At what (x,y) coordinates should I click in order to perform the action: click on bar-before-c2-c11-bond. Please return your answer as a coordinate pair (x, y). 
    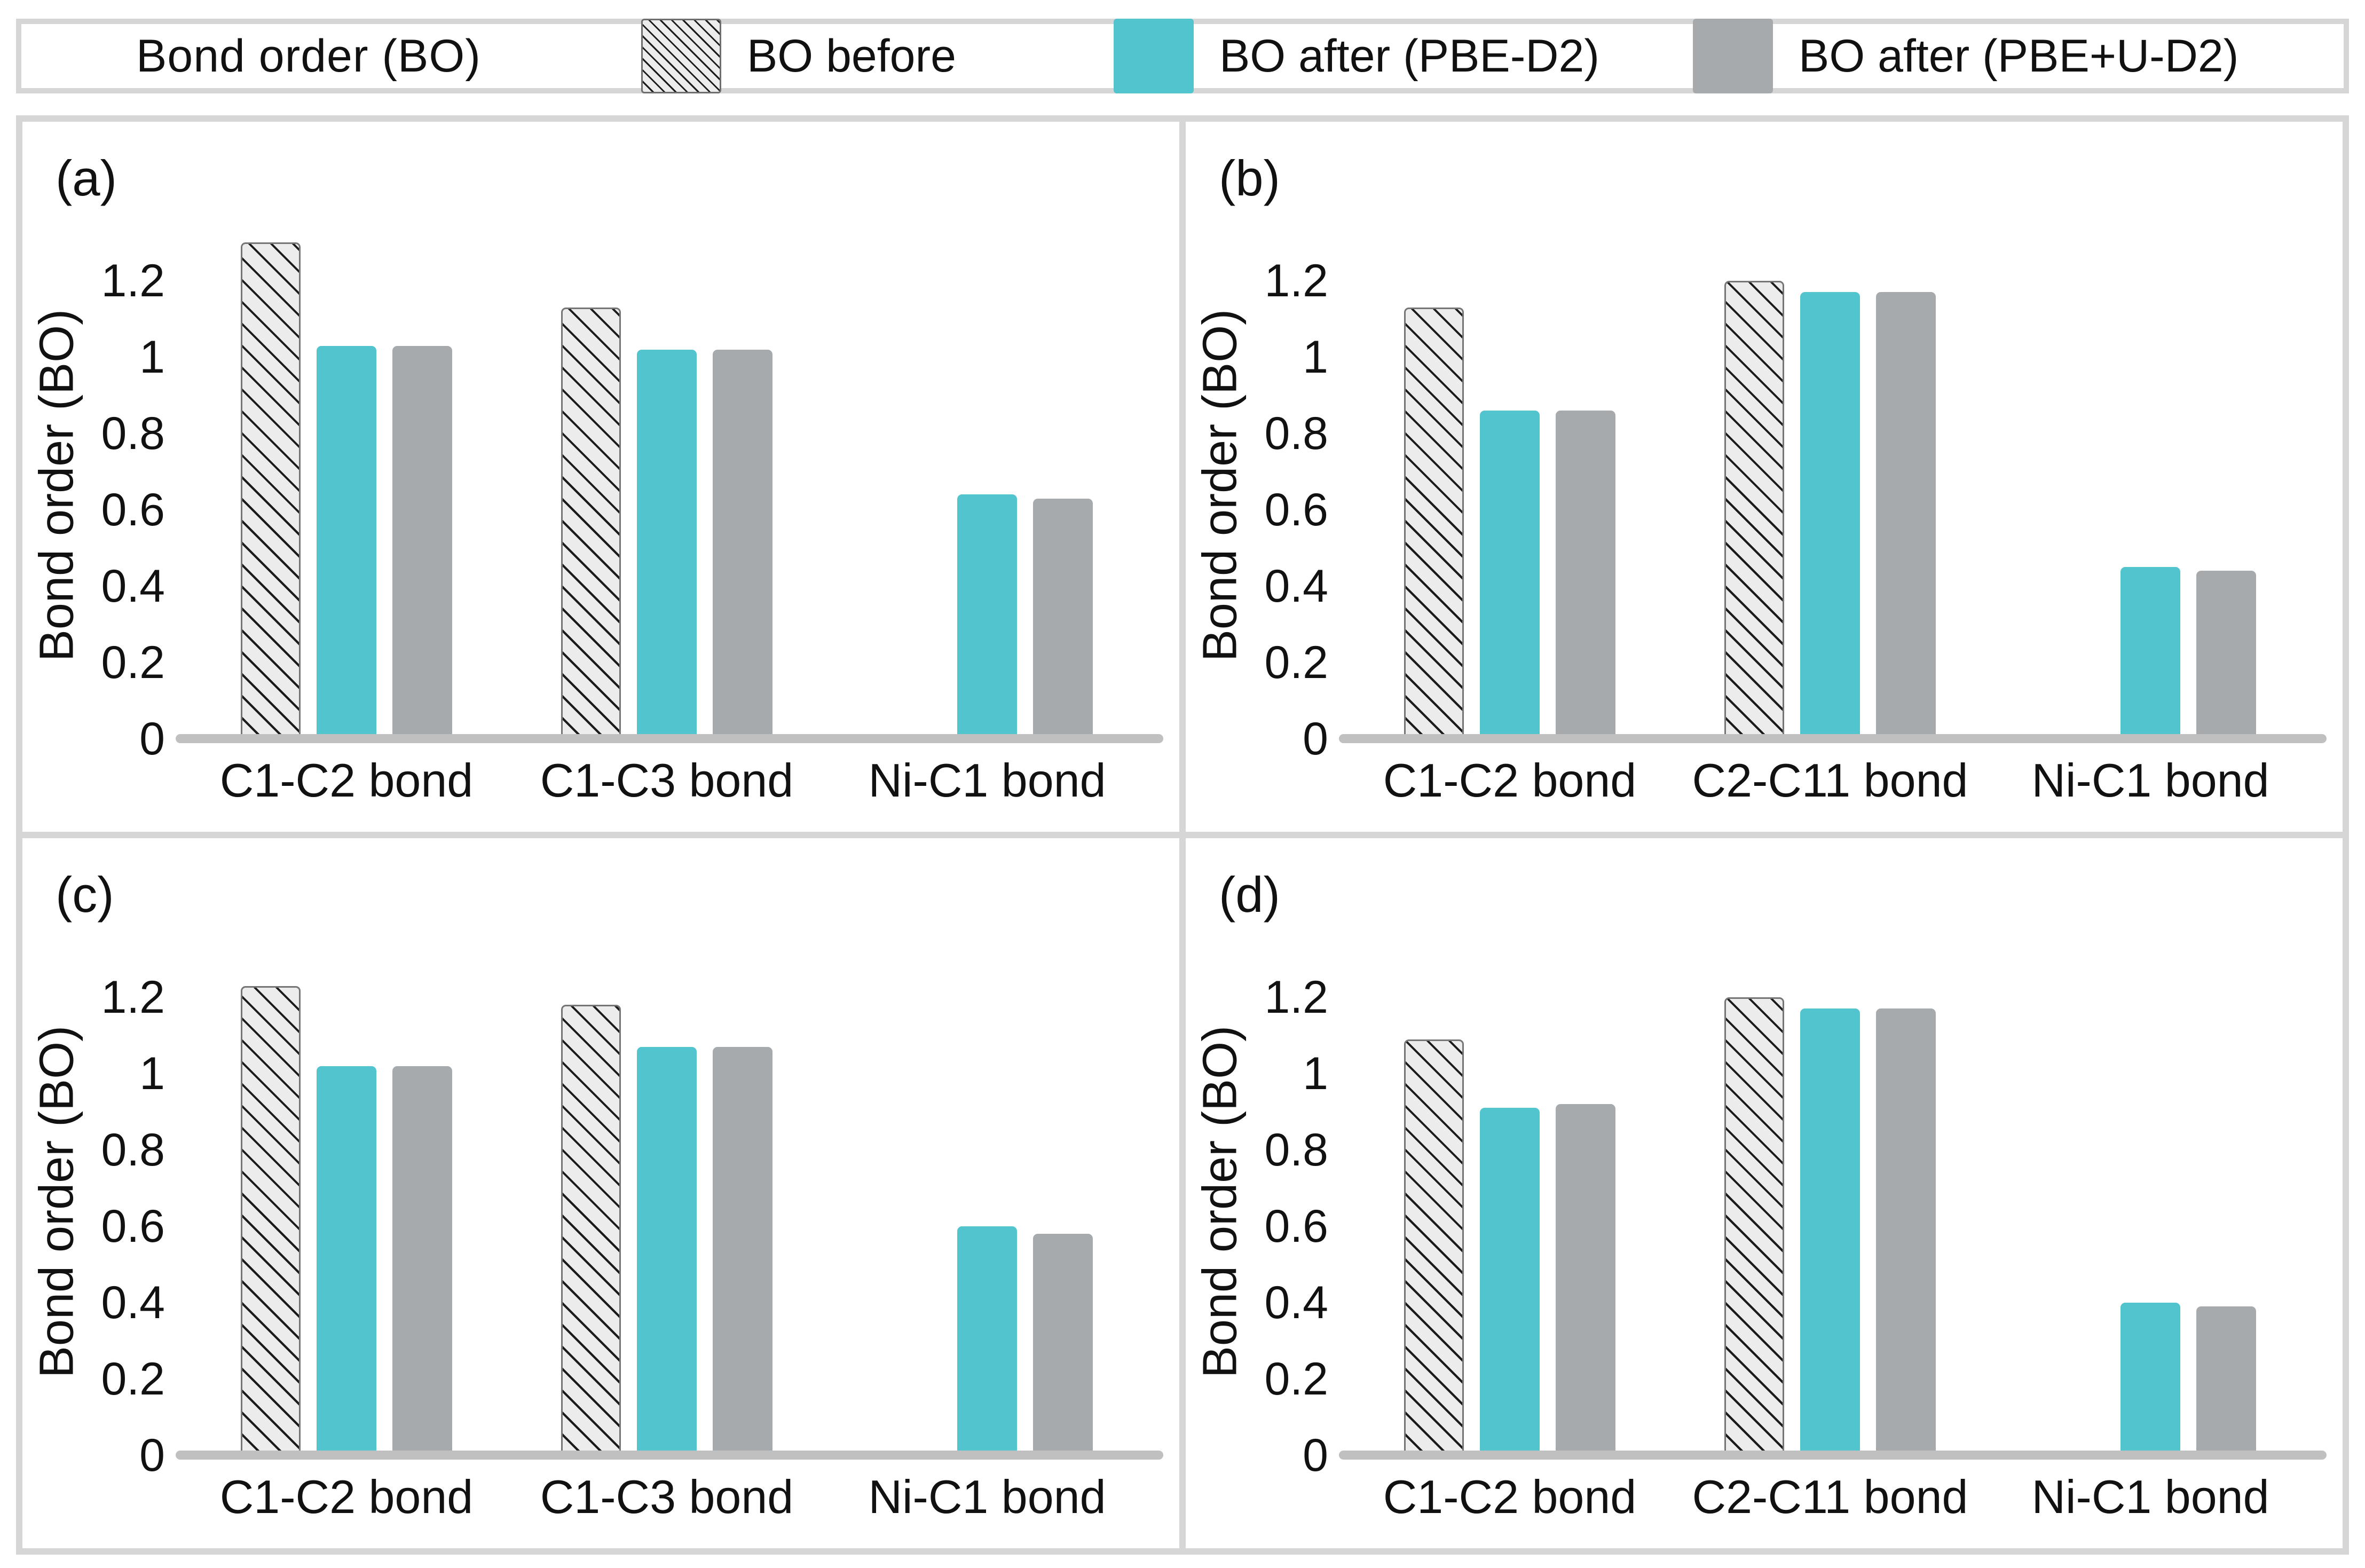
    Looking at the image, I should click on (1754, 509).